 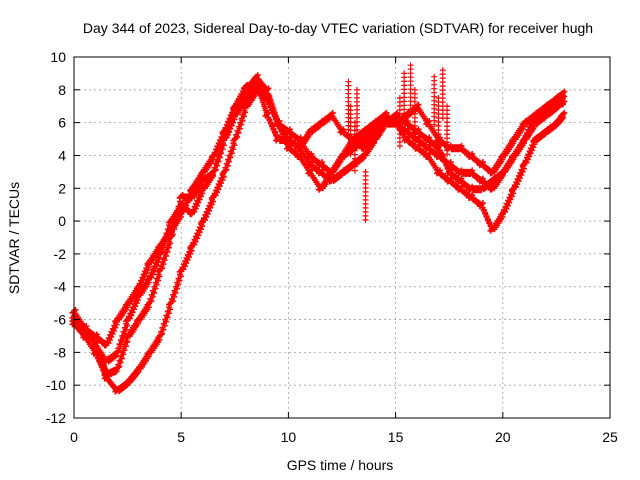 What do you see at coordinates (340, 465) in the screenshot?
I see `x-axis-label: GPS time / hours` at bounding box center [340, 465].